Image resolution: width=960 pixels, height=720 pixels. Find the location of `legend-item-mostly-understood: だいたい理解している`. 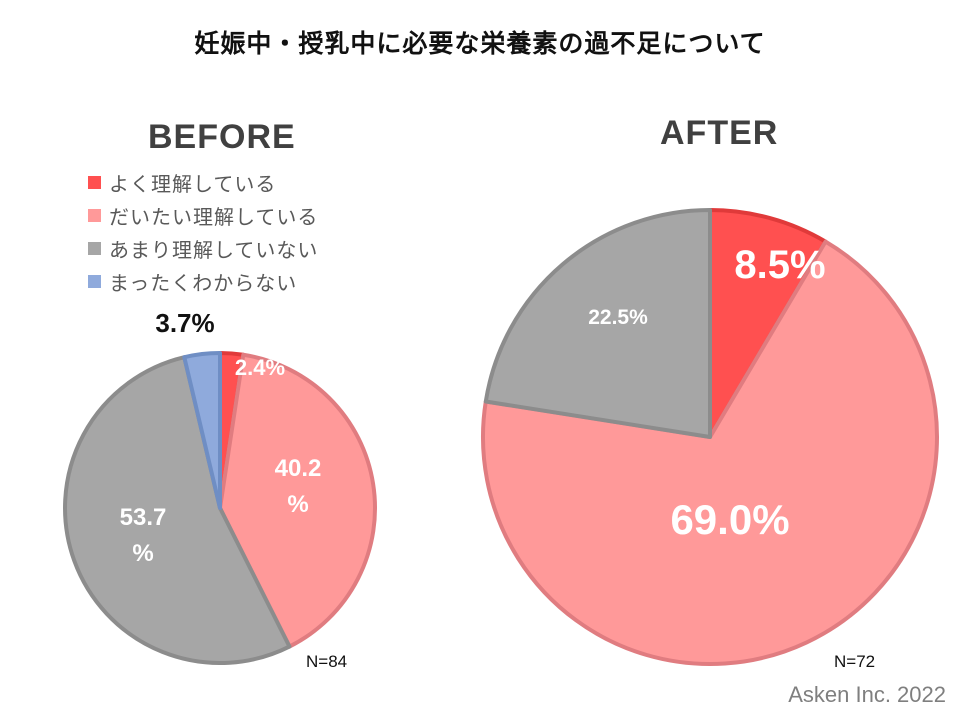

legend-item-mostly-understood: だいたい理解している is located at coordinates (203, 215).